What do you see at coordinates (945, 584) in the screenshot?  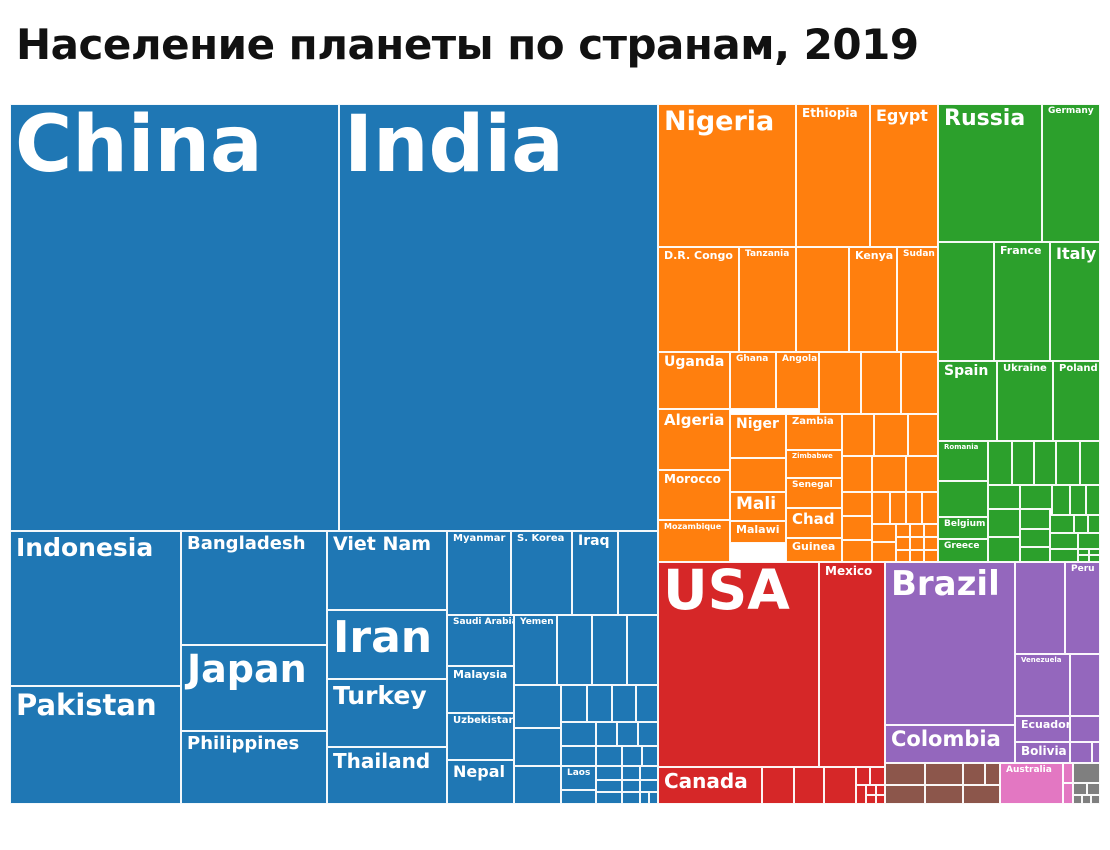 I see `tile-label: Brazil` at bounding box center [945, 584].